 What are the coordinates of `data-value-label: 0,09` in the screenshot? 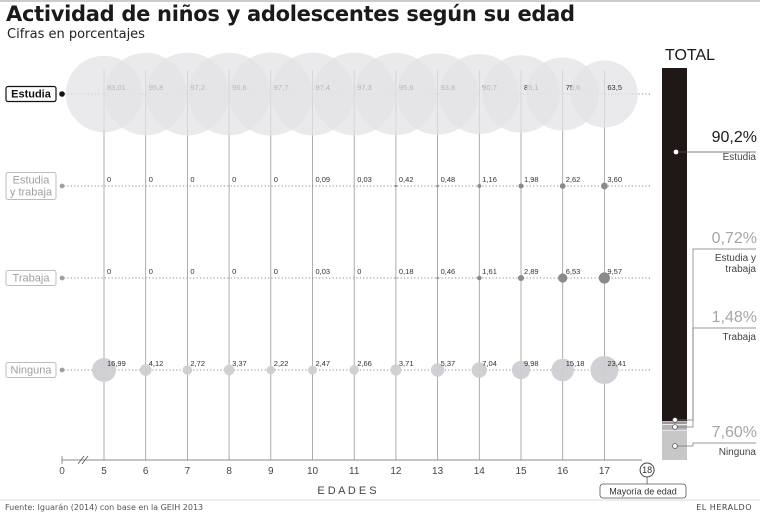 It's located at (323, 179).